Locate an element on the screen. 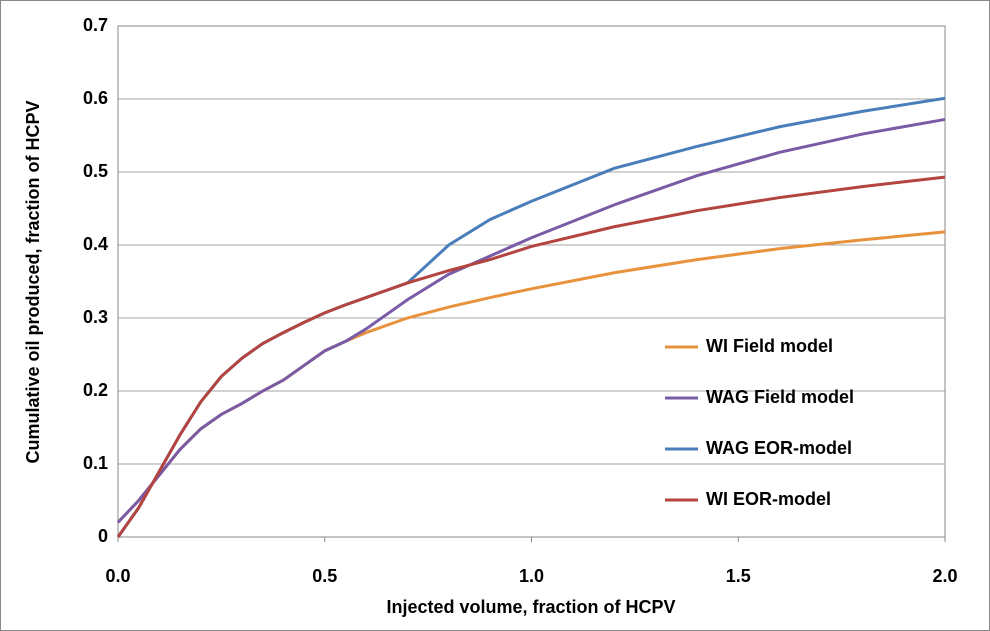  x-tick-label: 1.5 is located at coordinates (738, 576).